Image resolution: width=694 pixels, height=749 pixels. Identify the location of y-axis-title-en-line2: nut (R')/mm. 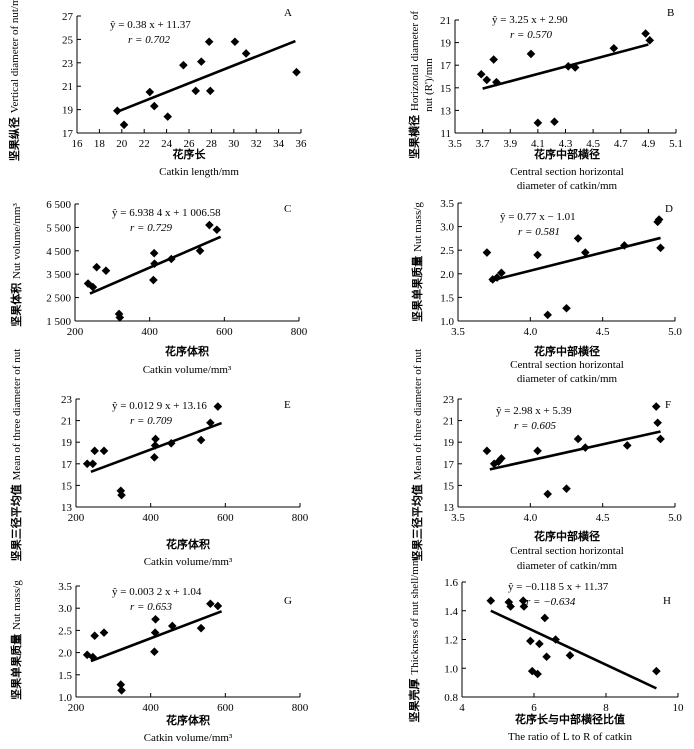
(429, 85).